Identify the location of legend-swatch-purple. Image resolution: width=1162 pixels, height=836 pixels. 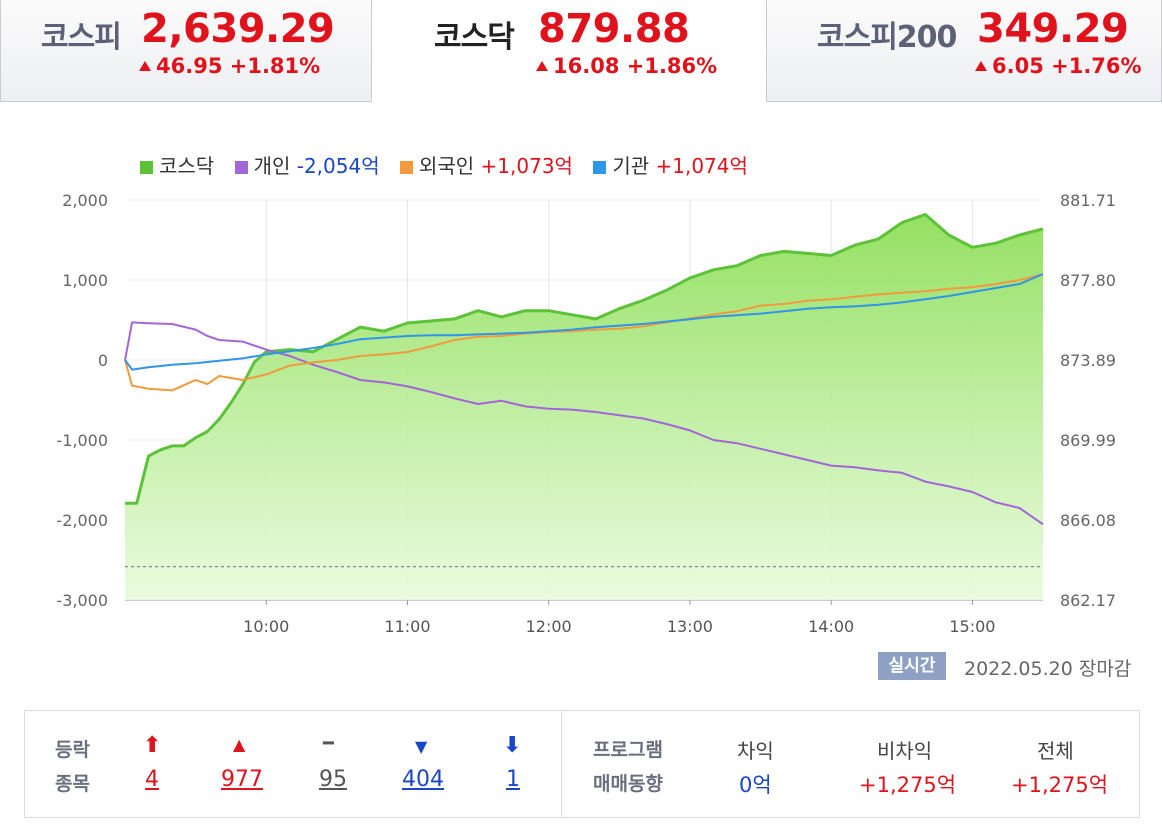
(241, 167).